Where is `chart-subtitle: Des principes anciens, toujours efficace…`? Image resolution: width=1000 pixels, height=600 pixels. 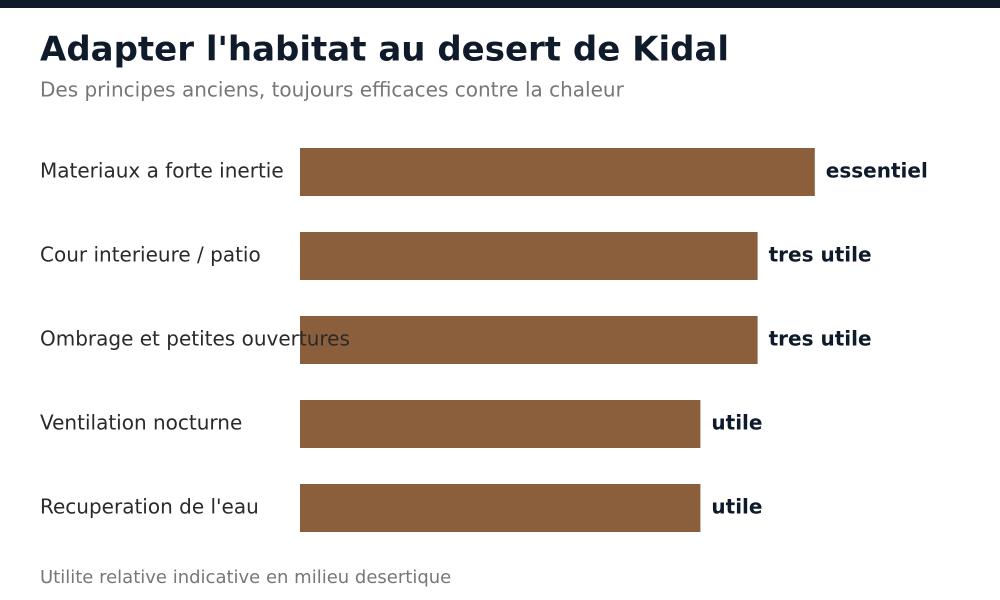 chart-subtitle: Des principes anciens, toujours efficace… is located at coordinates (332, 90).